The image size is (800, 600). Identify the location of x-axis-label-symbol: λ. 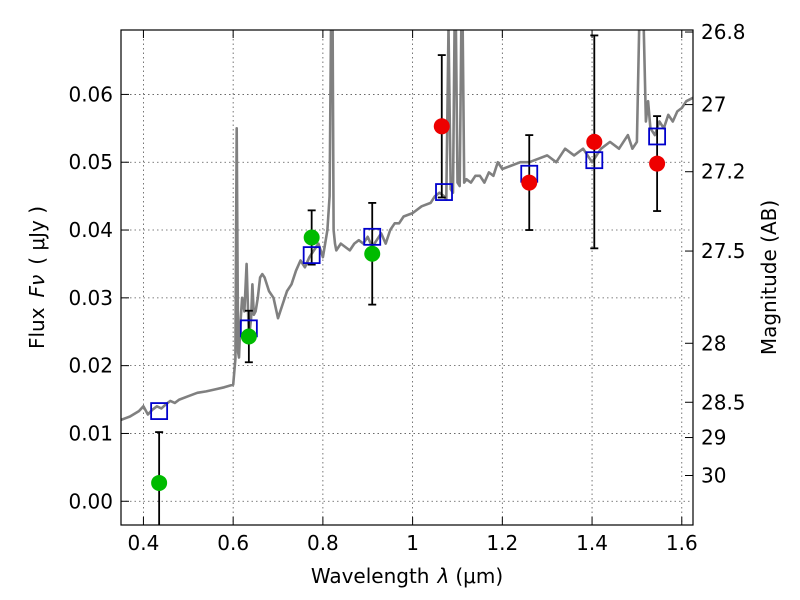
(443, 576).